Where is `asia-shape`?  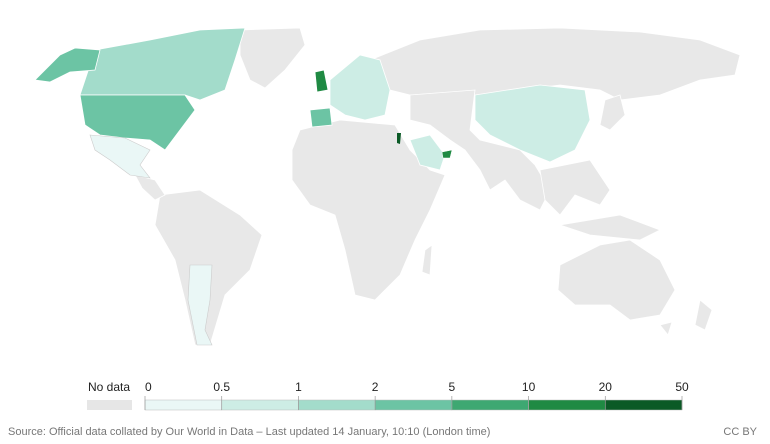
asia-shape is located at coordinates (480, 150).